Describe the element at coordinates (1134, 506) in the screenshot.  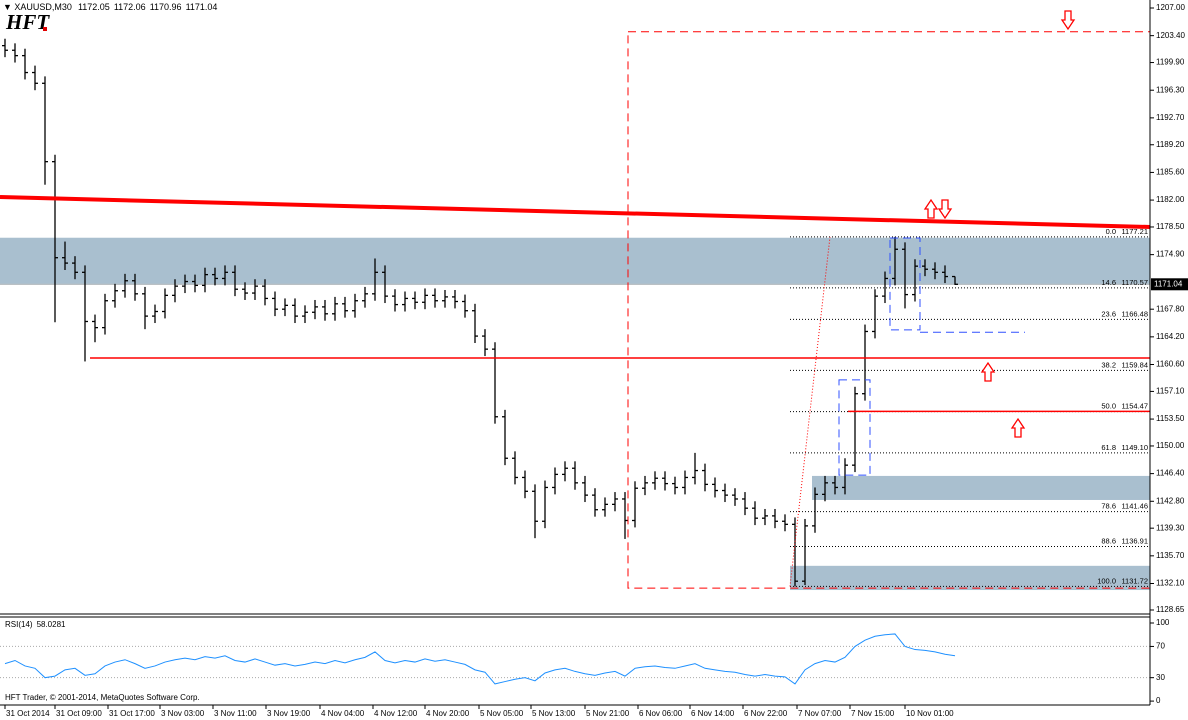
I see `fib-price: 1141.46` at that location.